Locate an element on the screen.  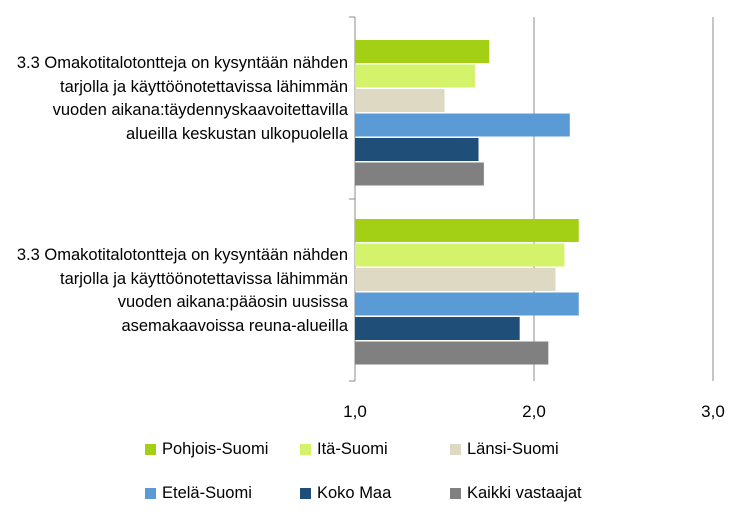
x-tick-label: 2,0 is located at coordinates (534, 411).